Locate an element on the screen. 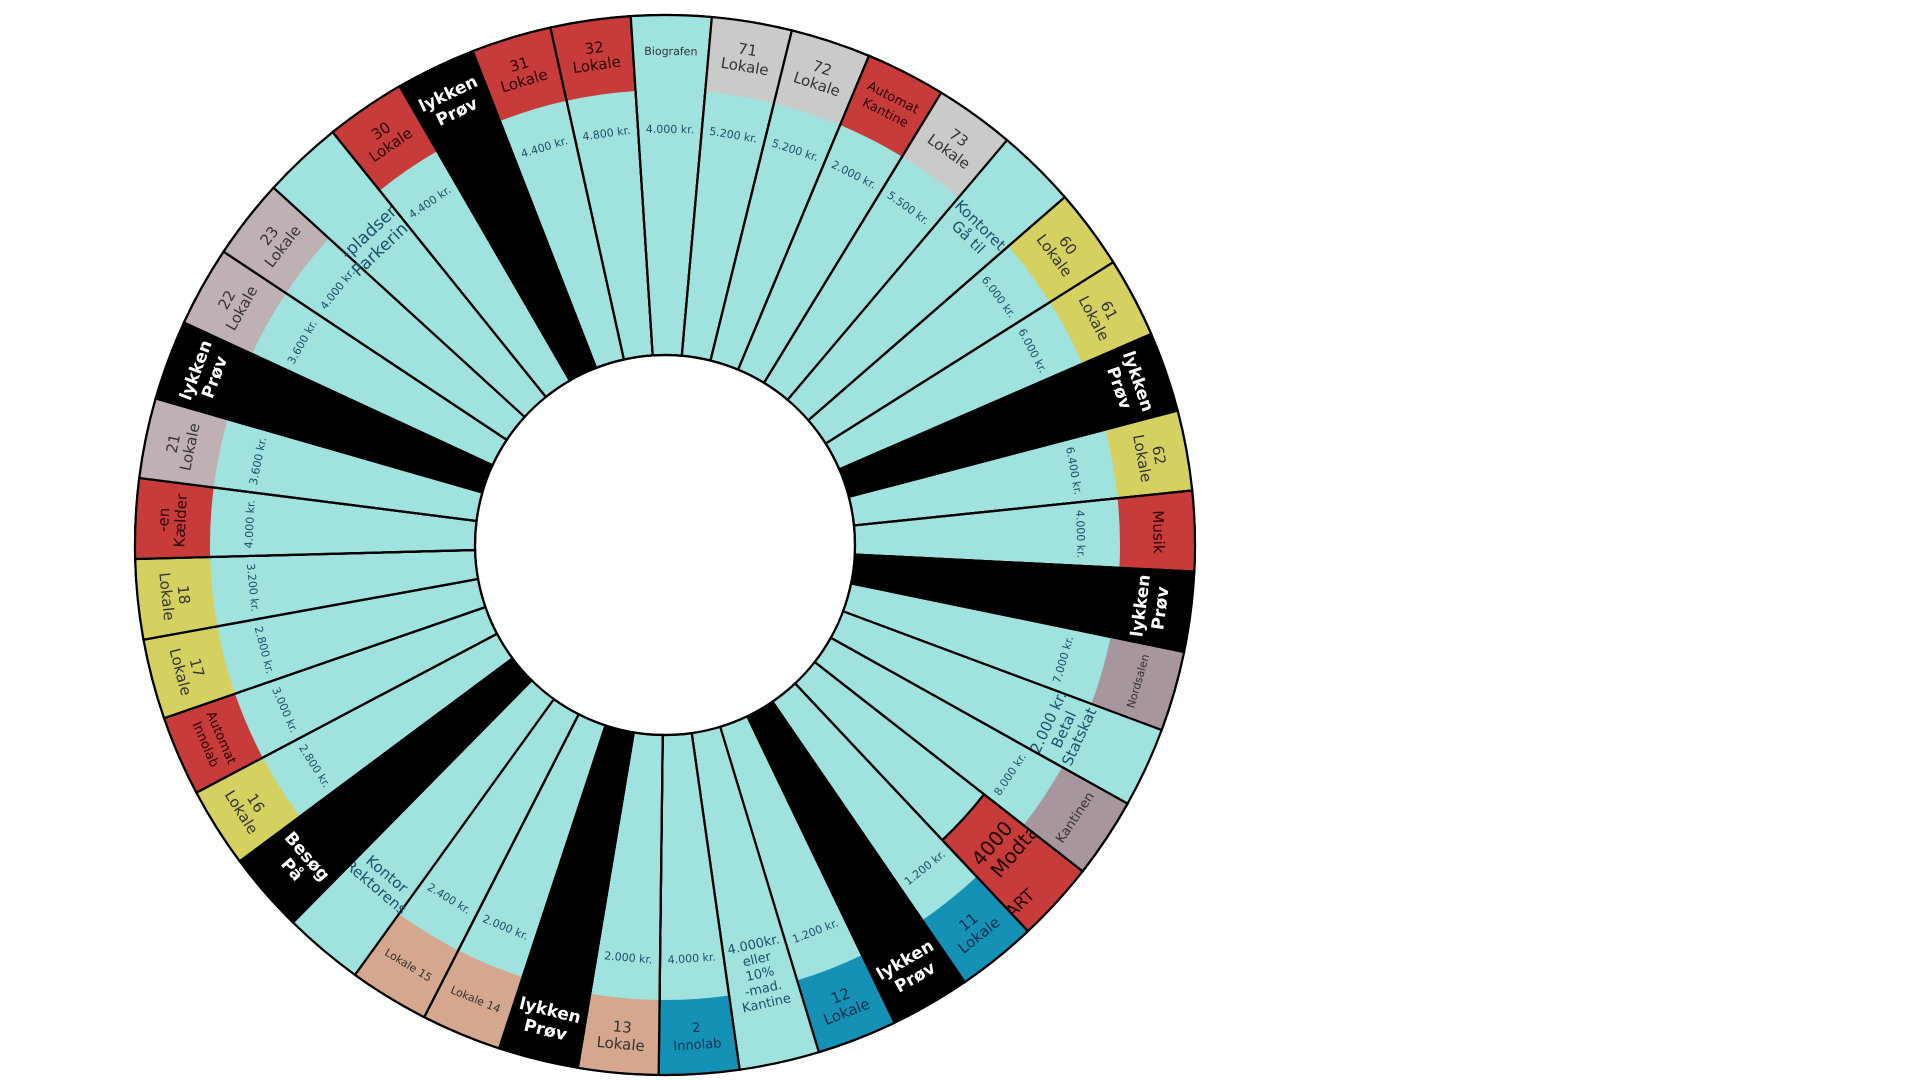 This screenshot has width=1920, height=1080. property-name: 18 is located at coordinates (184, 594).